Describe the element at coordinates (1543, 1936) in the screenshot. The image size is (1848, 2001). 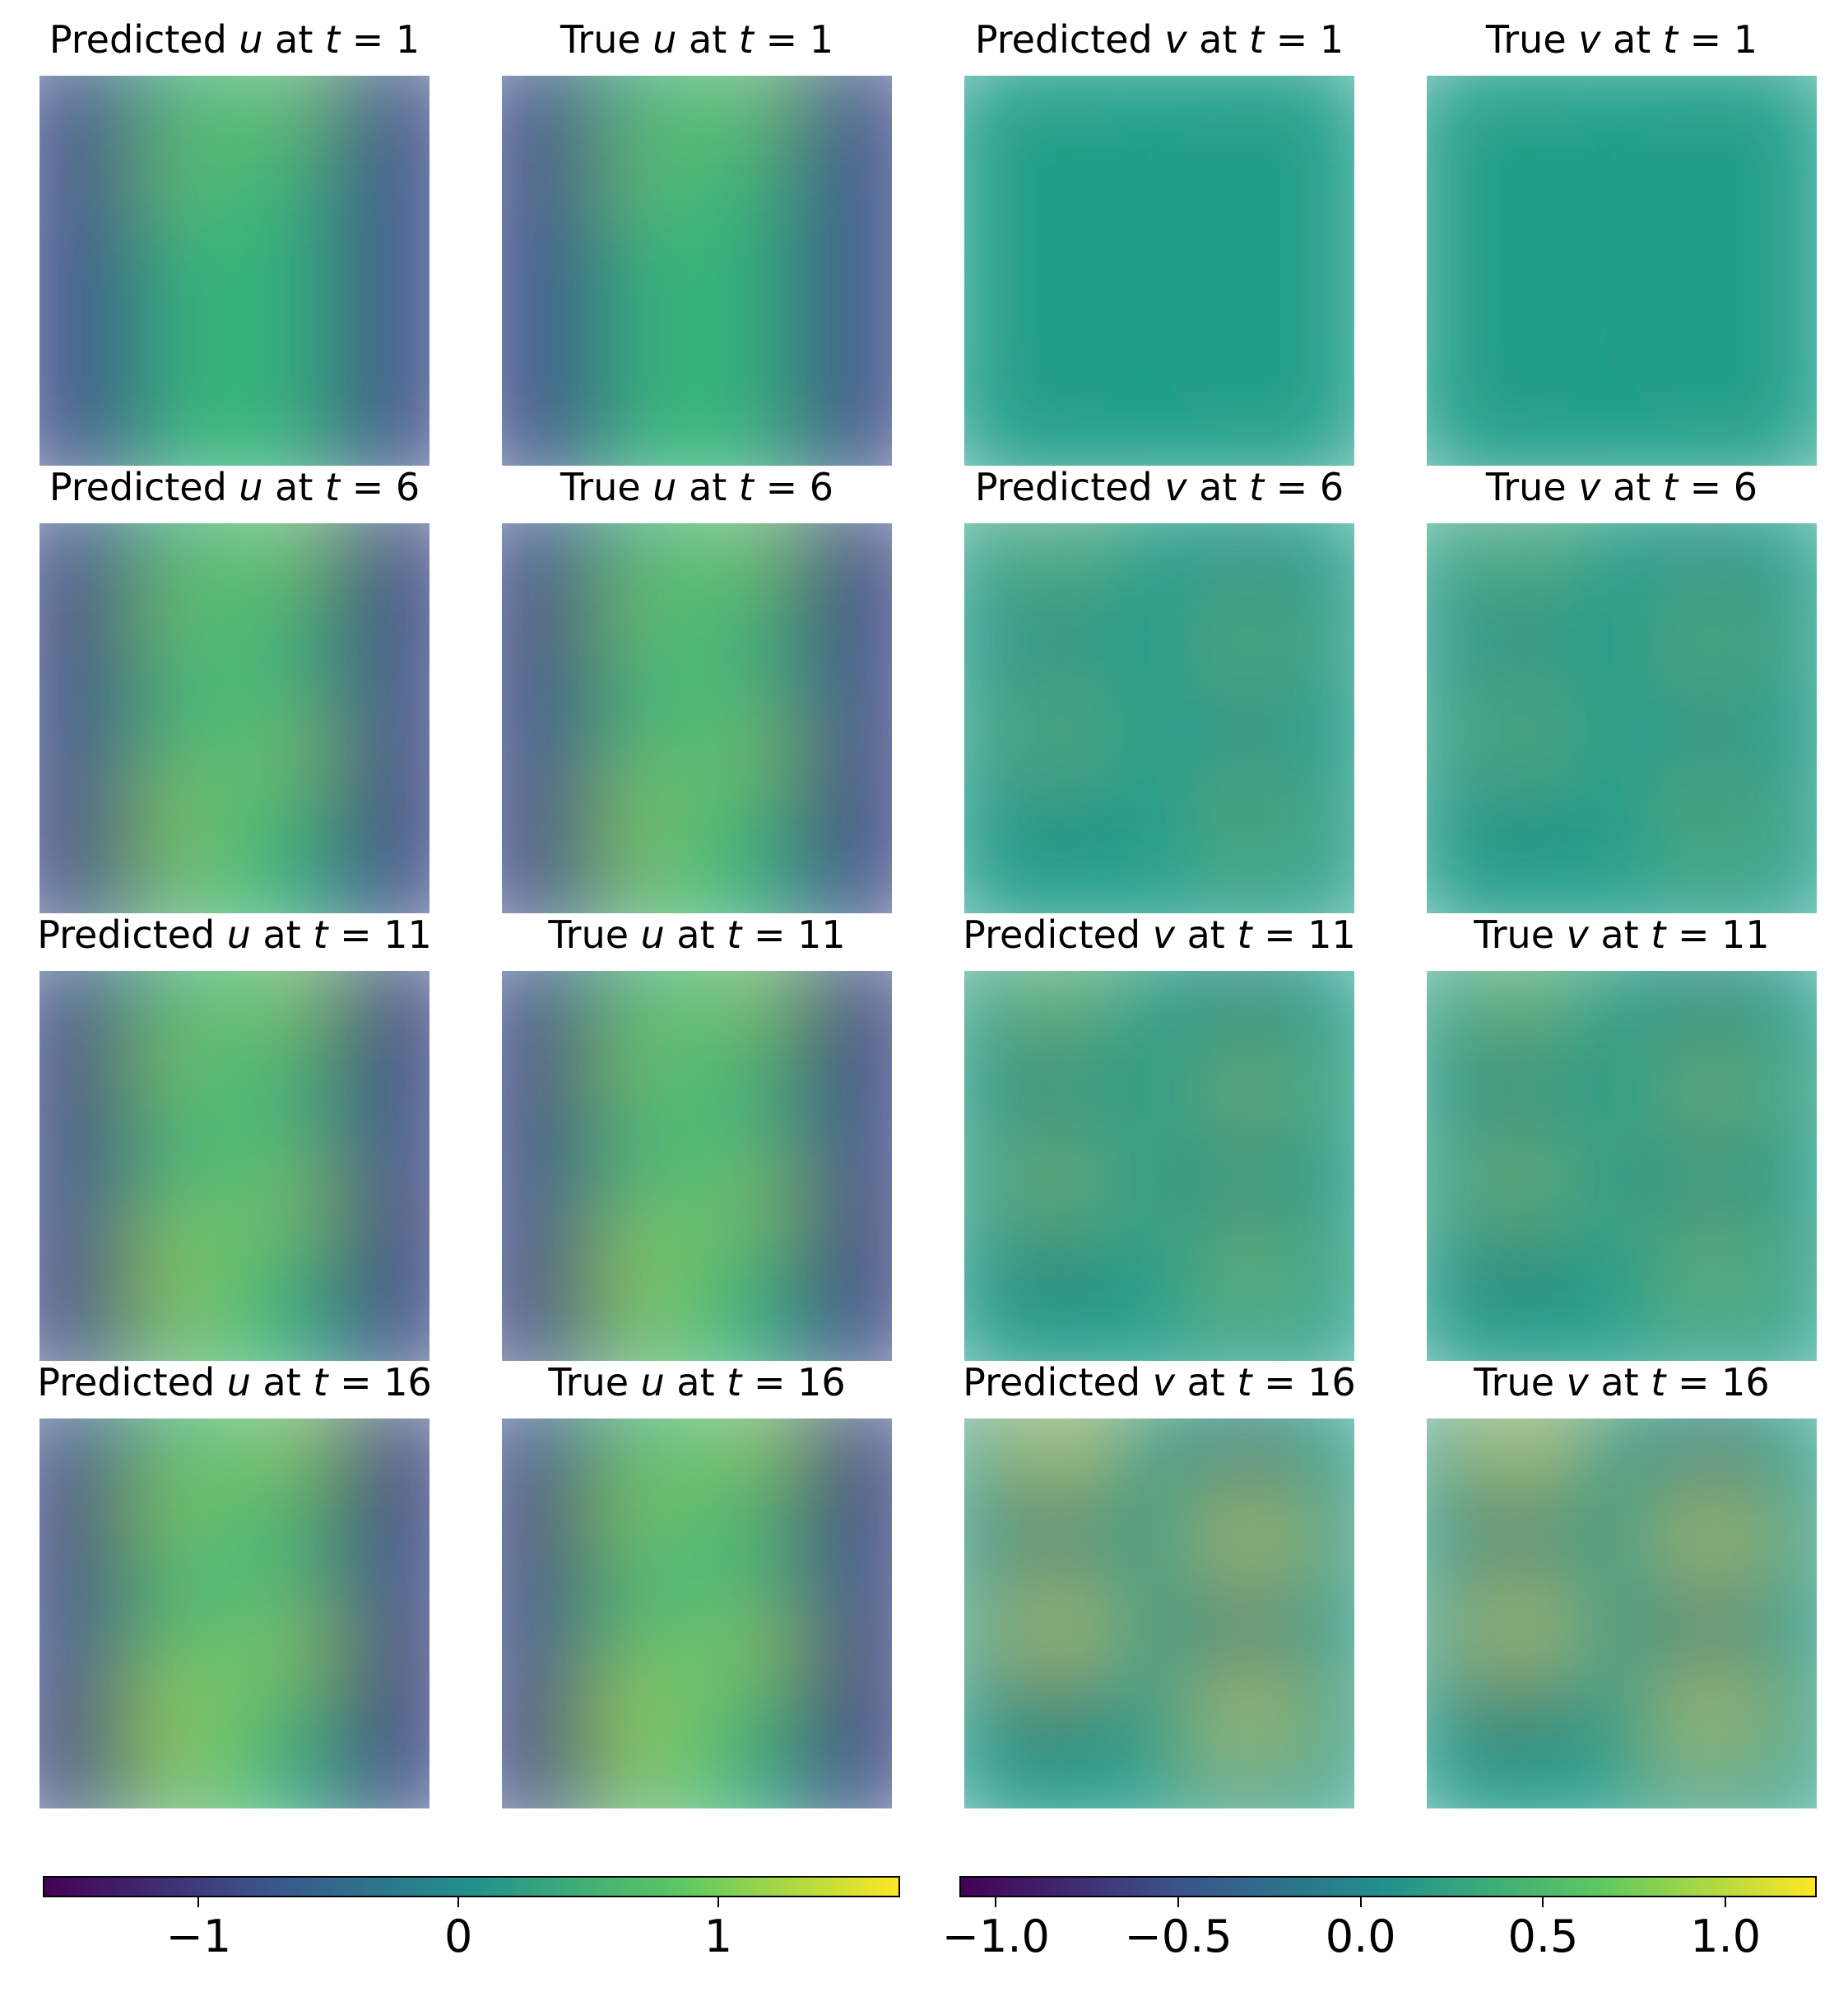
I see `colorbar-tick-label: 0.5` at that location.